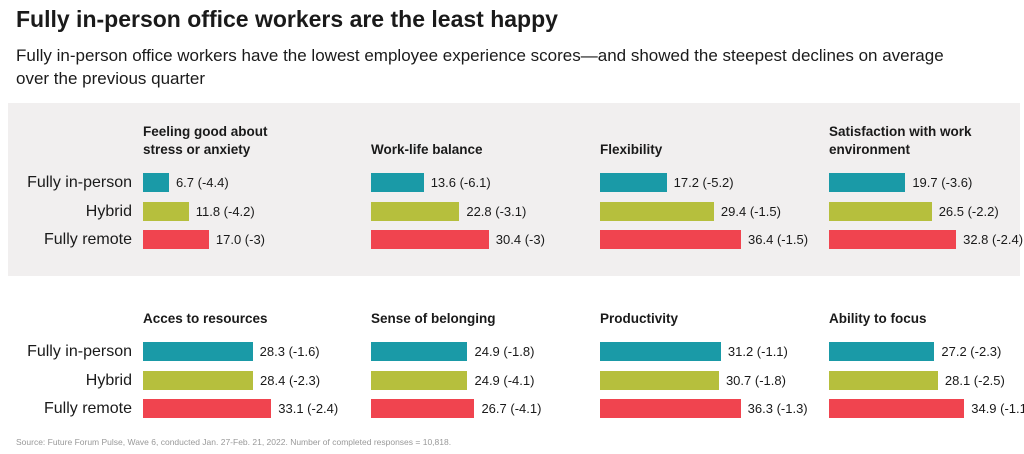 The image size is (1024, 454). What do you see at coordinates (878, 318) in the screenshot?
I see `chart-title: Ability to focus` at bounding box center [878, 318].